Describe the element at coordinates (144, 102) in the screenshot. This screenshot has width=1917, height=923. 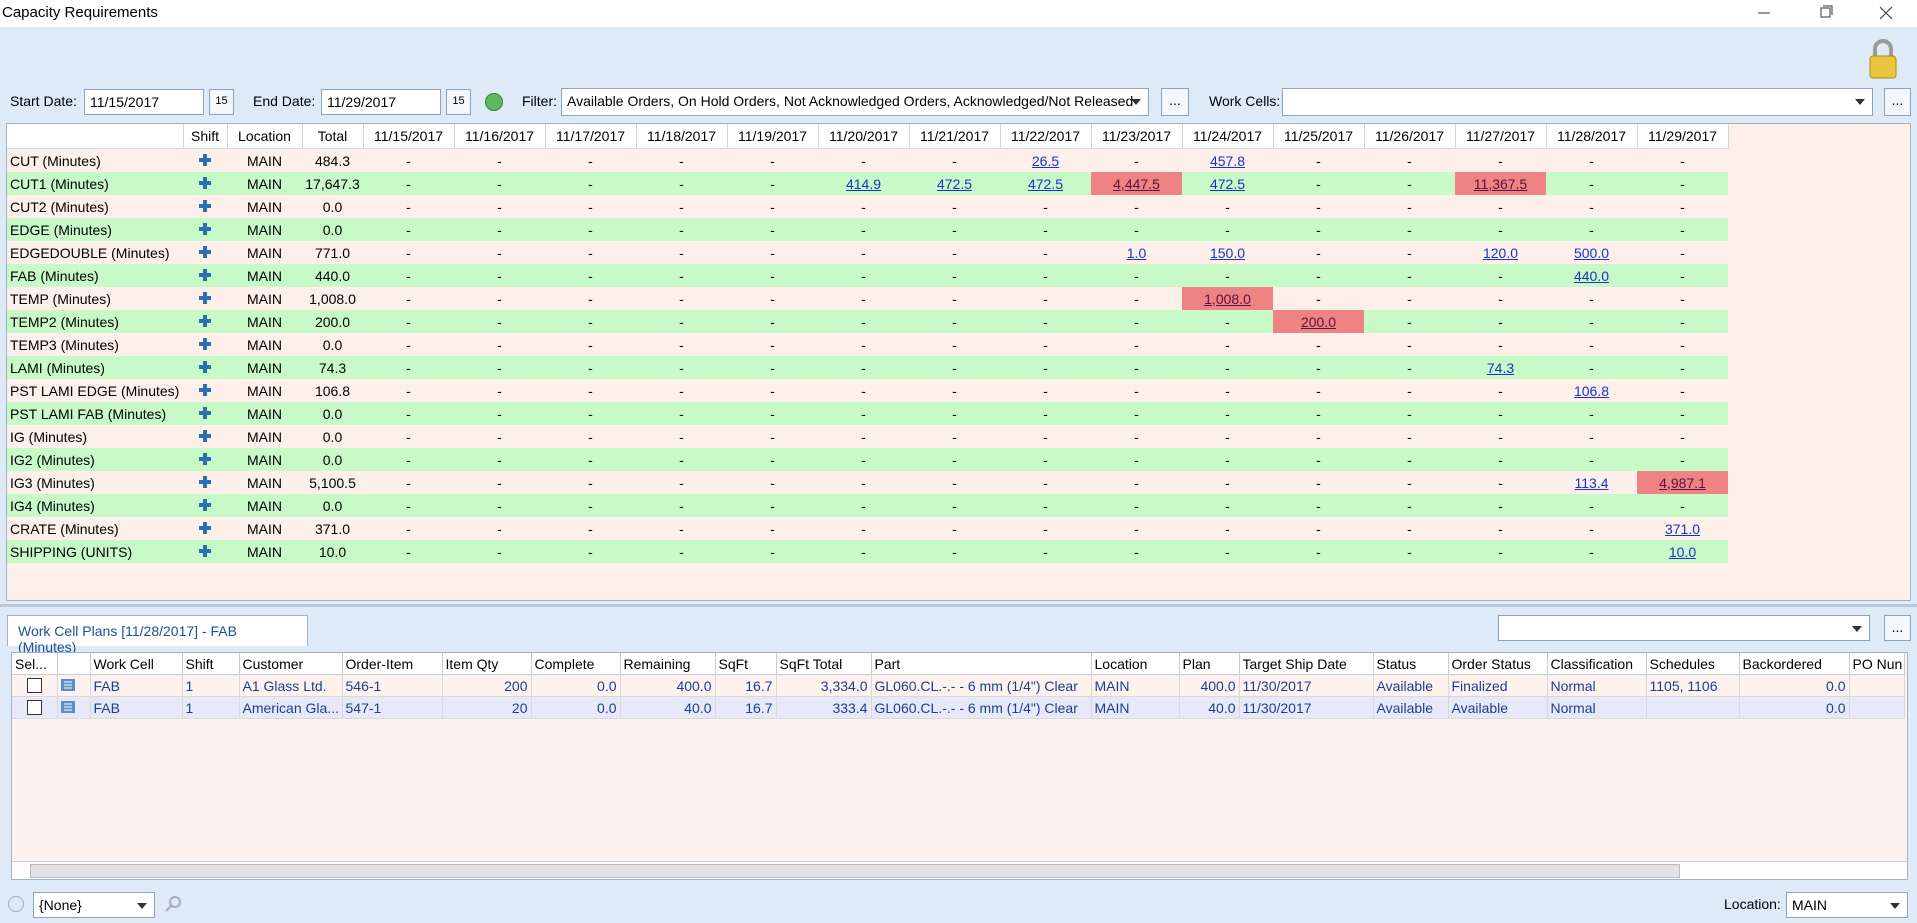
I see `start-date-input: 11/15/2017` at that location.